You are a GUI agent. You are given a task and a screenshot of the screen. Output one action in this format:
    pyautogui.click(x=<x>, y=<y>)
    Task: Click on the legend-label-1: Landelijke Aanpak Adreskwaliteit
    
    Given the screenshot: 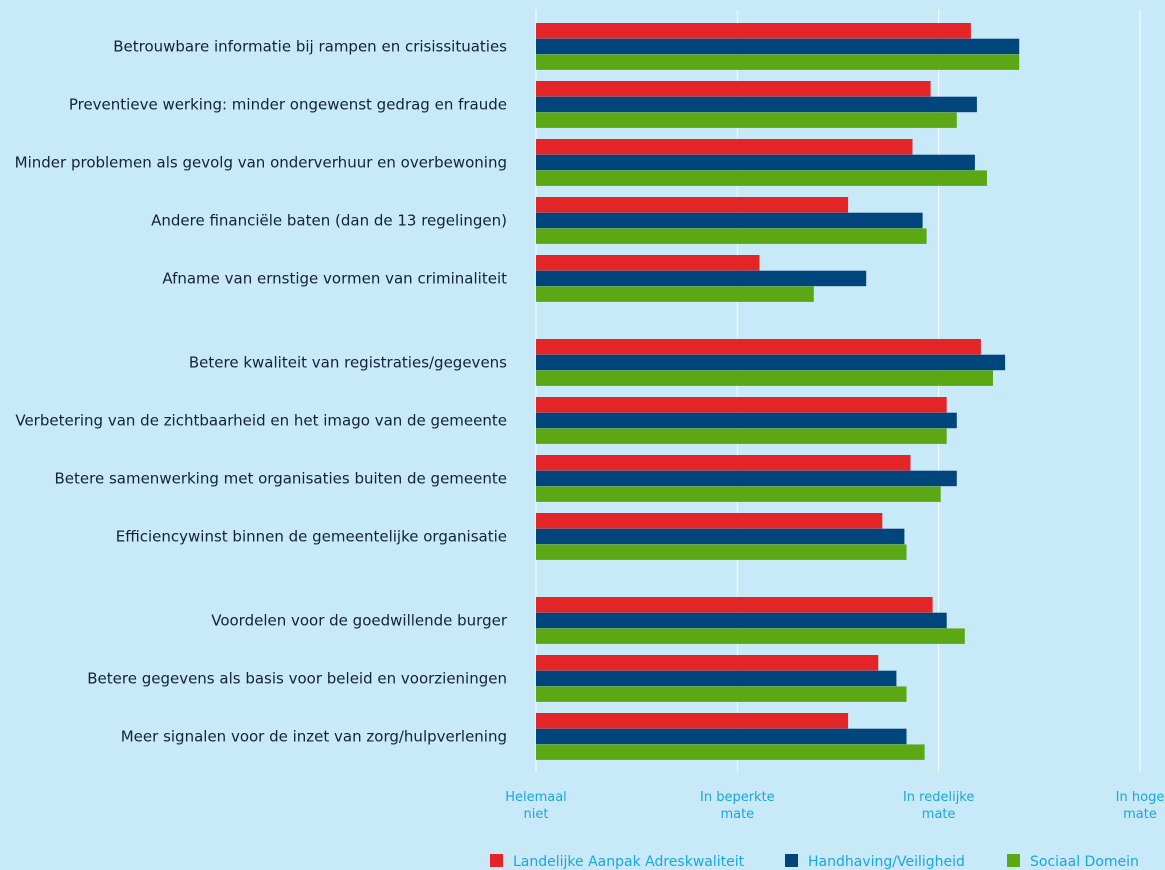 What is the action you would take?
    pyautogui.click(x=629, y=862)
    